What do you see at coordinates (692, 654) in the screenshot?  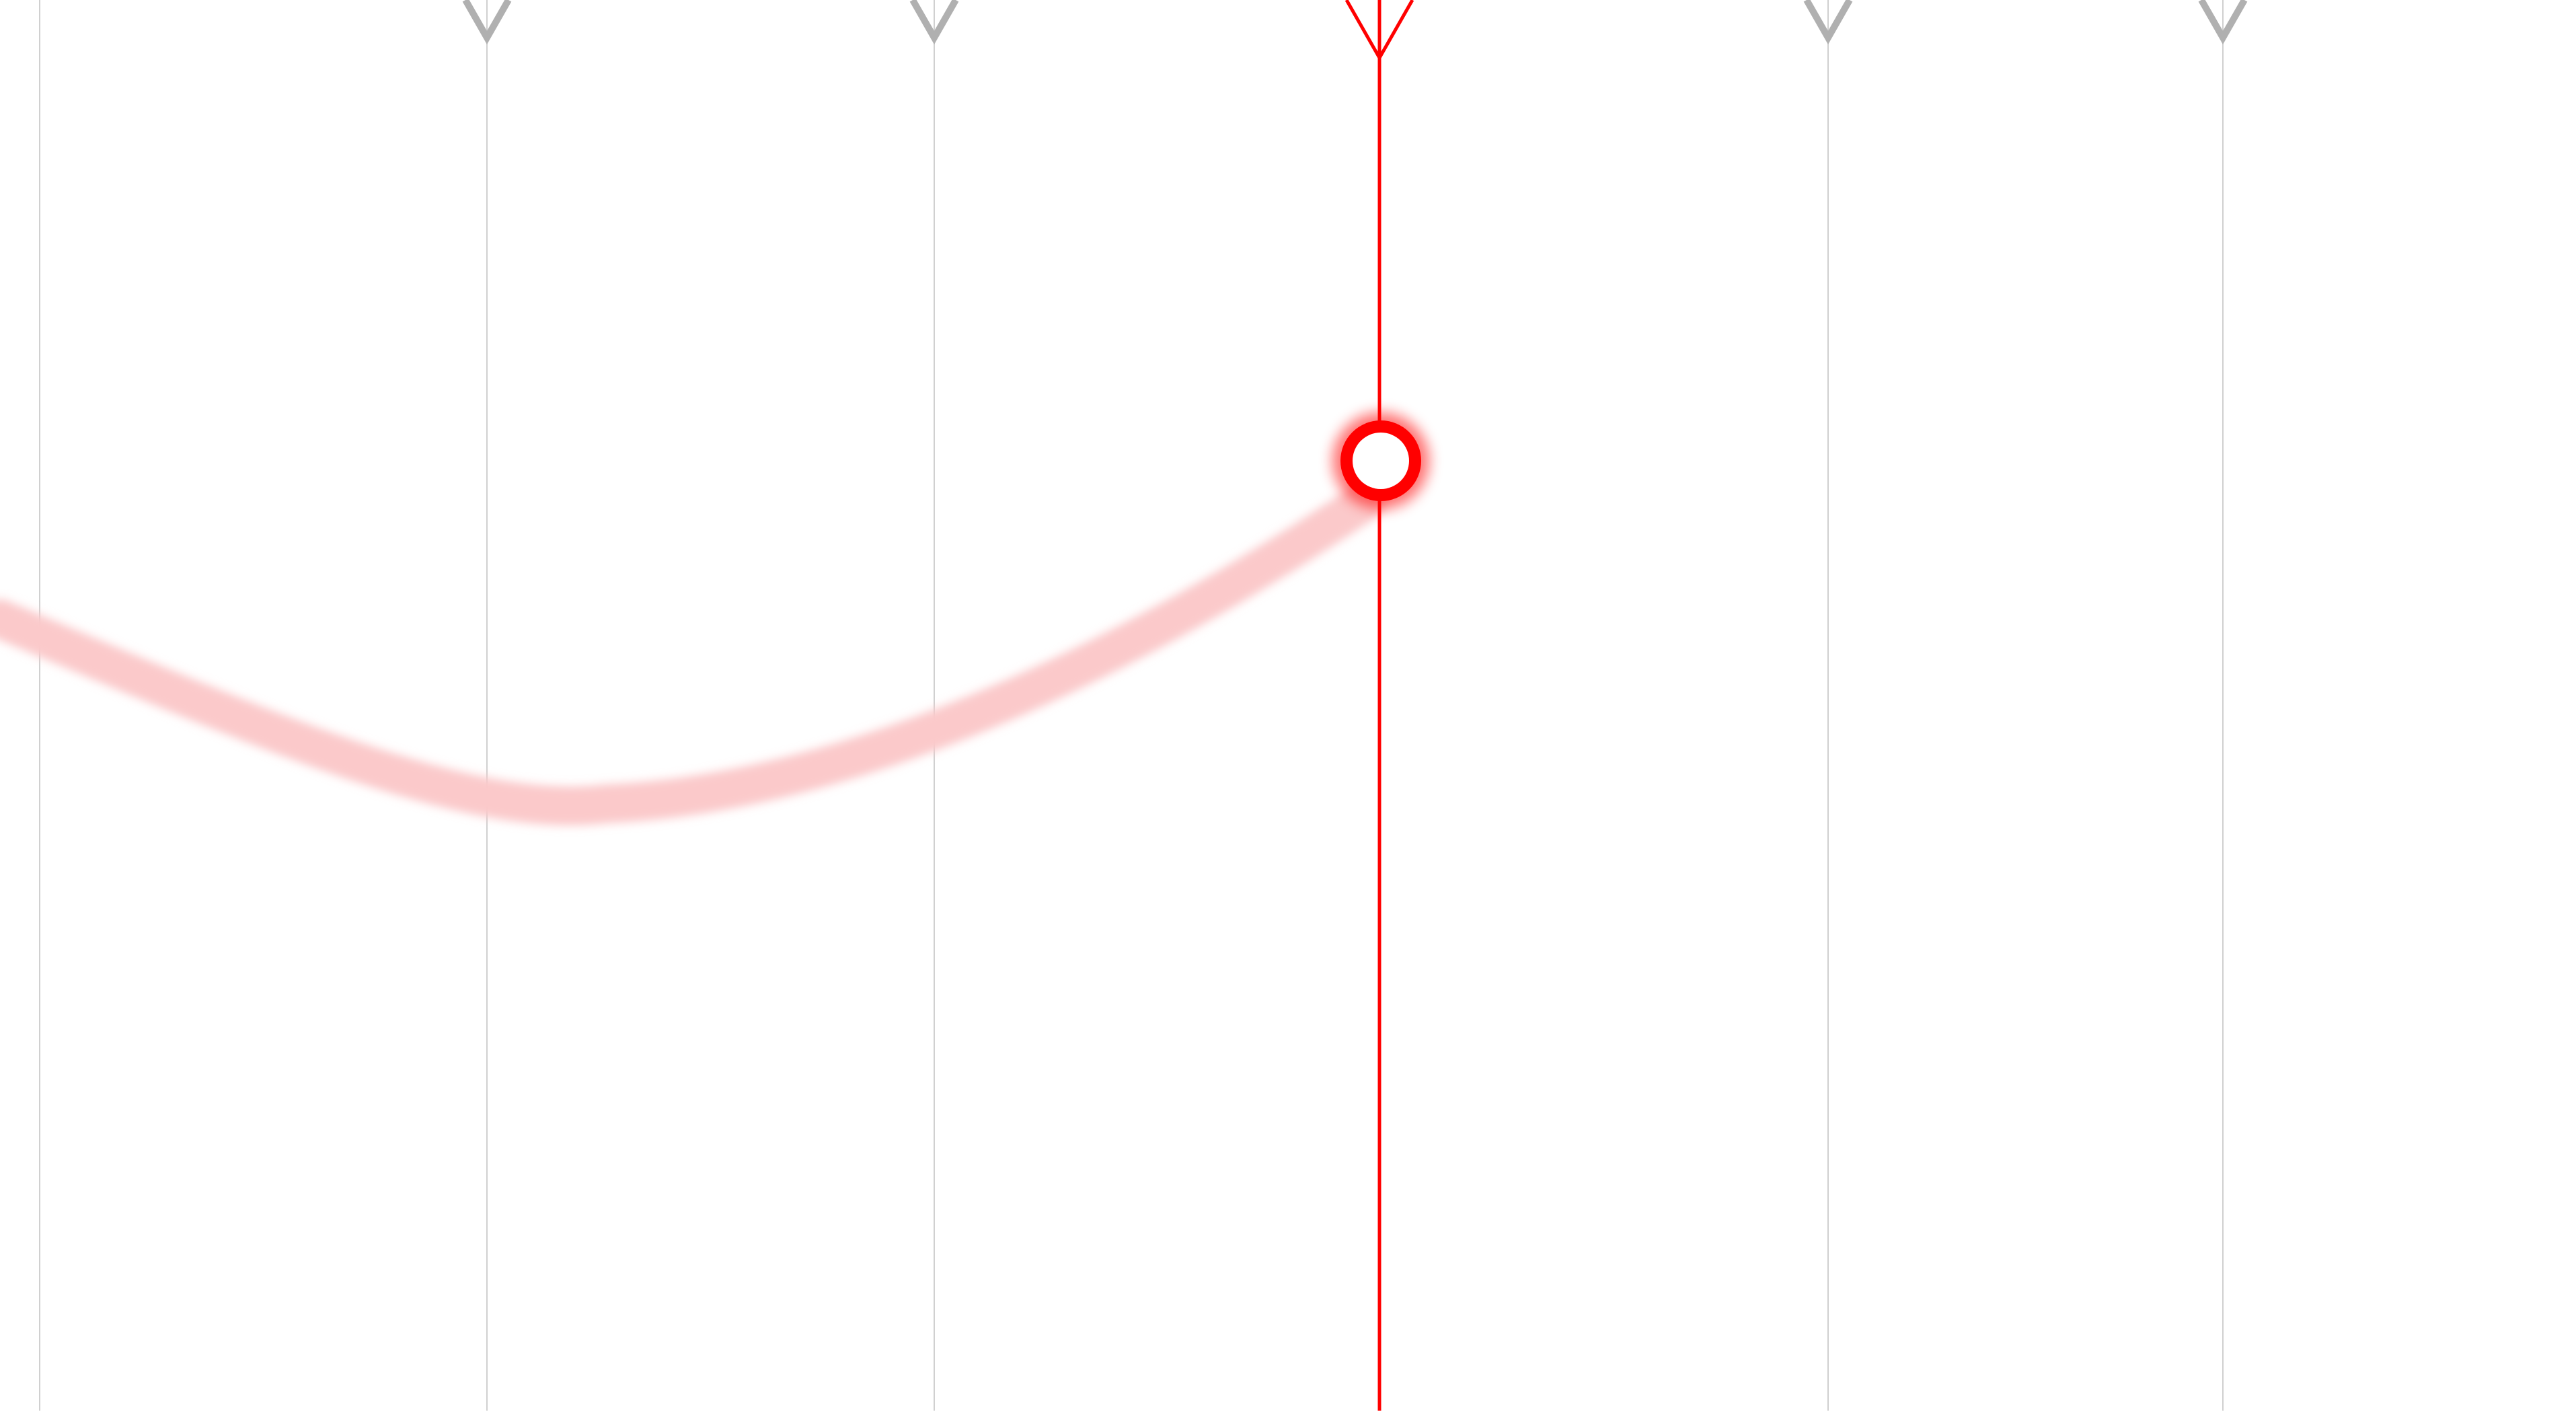 I see `motion-trail-curve` at bounding box center [692, 654].